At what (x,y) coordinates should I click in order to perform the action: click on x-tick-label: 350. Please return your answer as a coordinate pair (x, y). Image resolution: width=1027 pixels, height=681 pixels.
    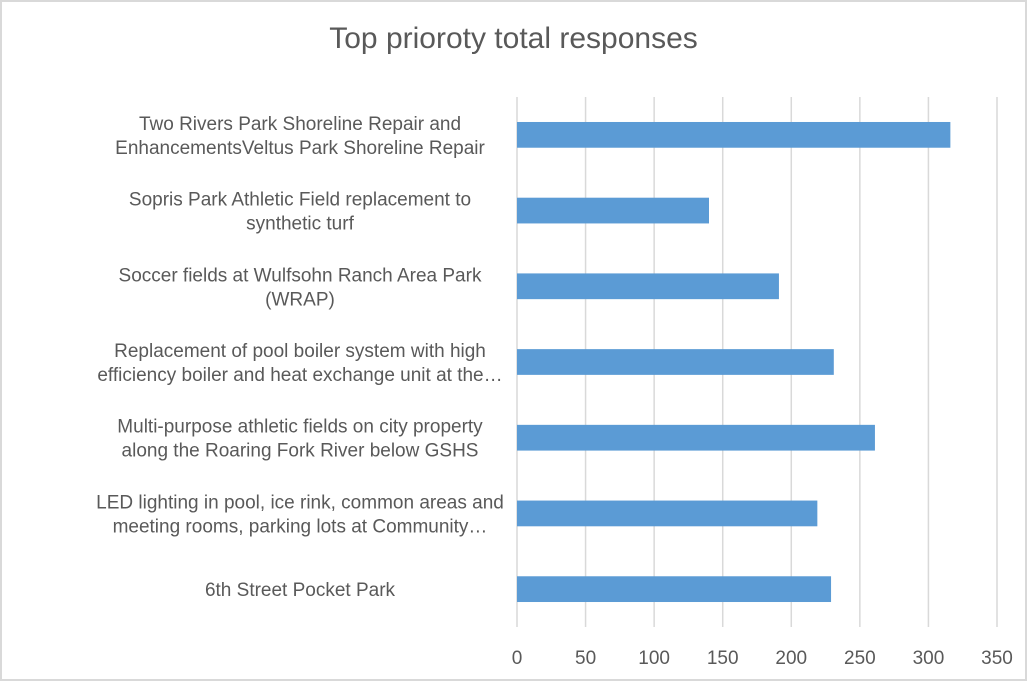
    Looking at the image, I should click on (997, 658).